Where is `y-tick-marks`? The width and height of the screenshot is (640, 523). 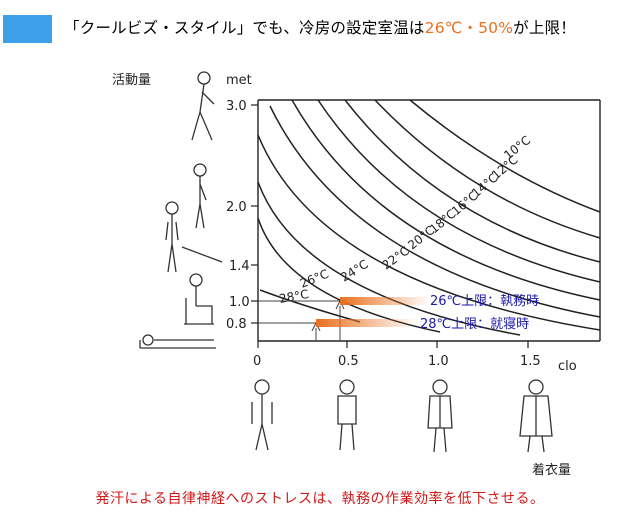
y-tick-marks is located at coordinates (254, 214).